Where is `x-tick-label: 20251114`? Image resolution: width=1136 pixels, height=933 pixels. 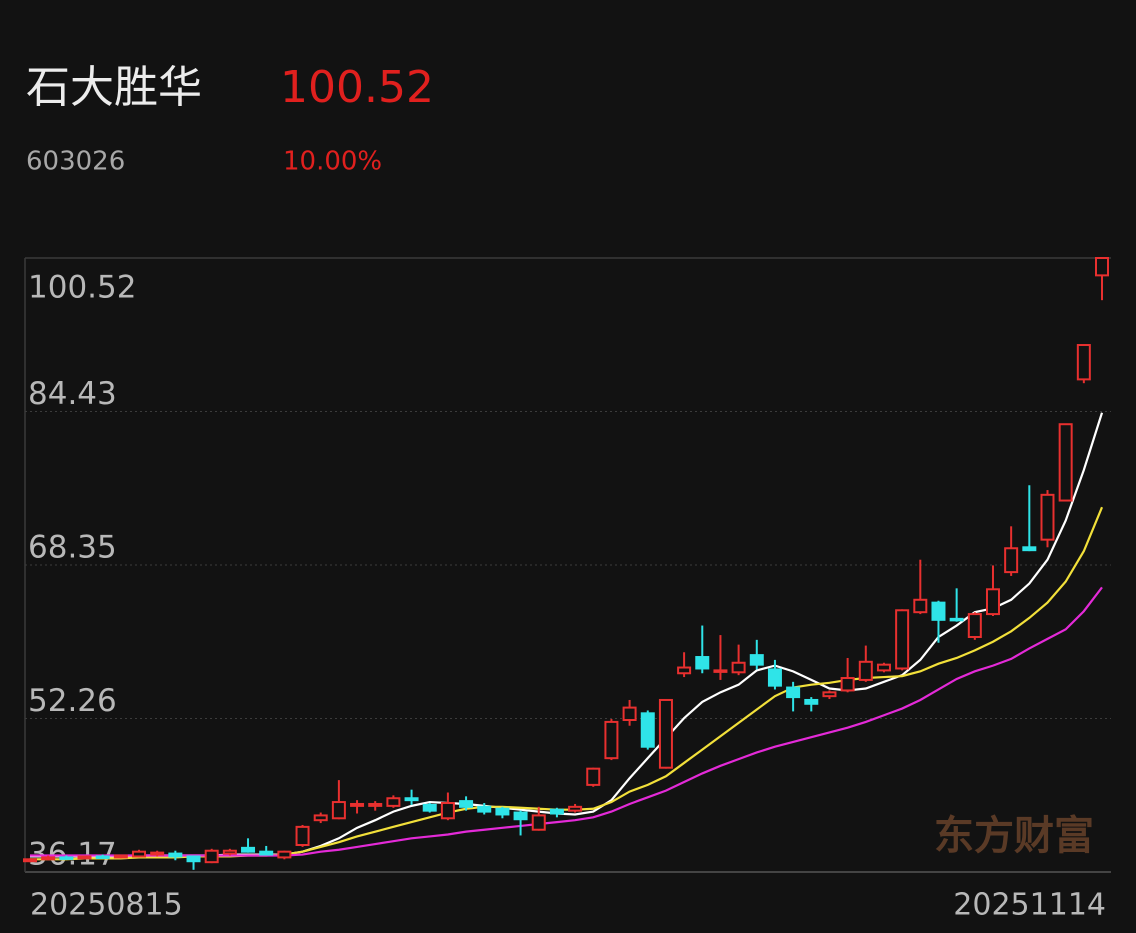 x-tick-label: 20251114 is located at coordinates (1029, 905).